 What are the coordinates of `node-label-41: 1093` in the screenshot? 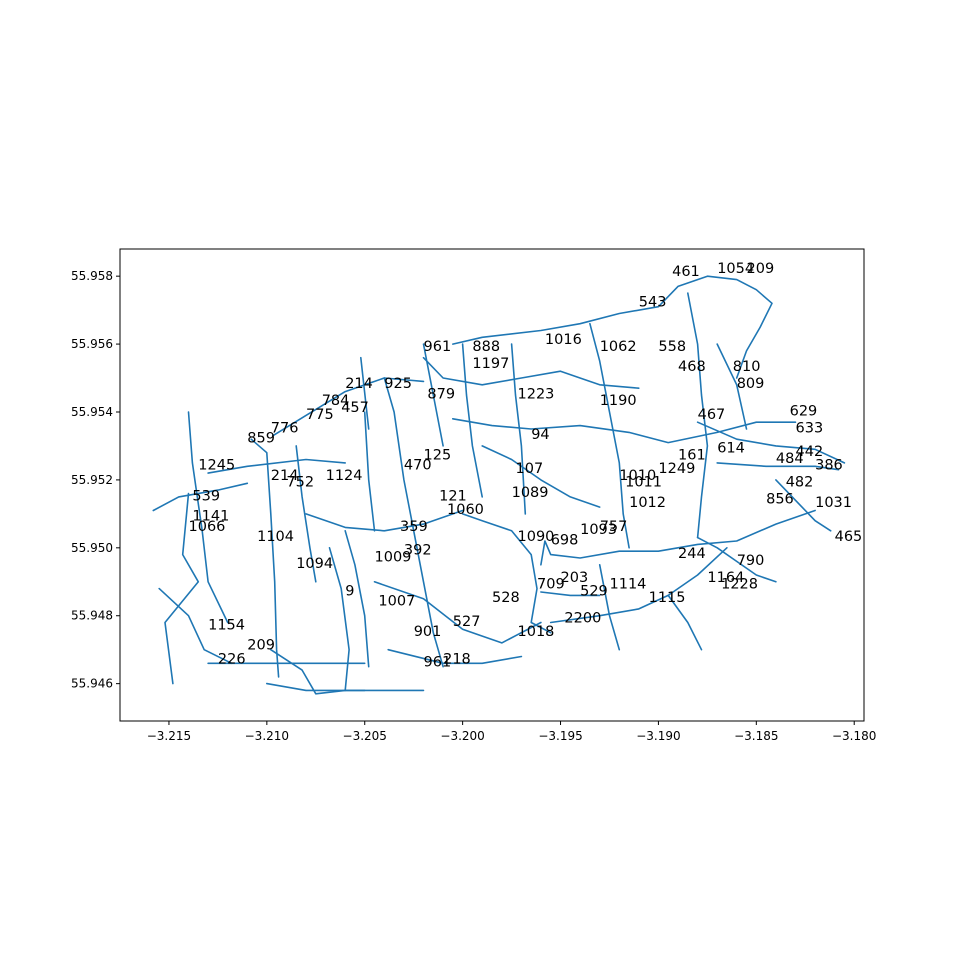 It's located at (598, 530).